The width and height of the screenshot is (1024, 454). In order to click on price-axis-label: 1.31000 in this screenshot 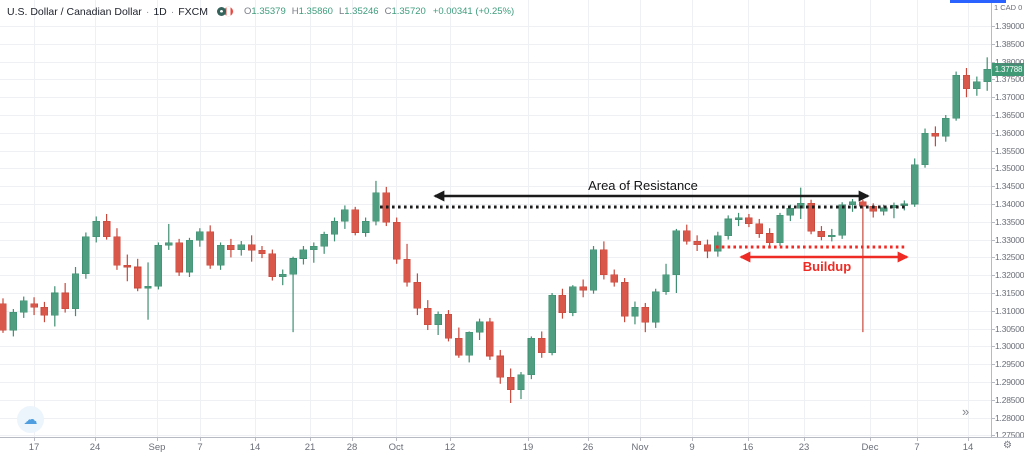, I will do `click(1009, 310)`.